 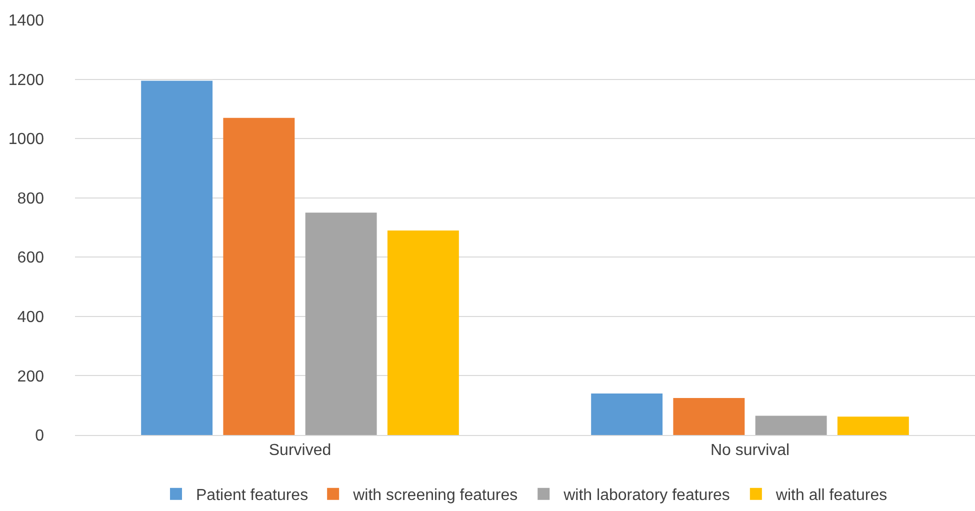 What do you see at coordinates (26, 80) in the screenshot?
I see `y-tick-label: 1200` at bounding box center [26, 80].